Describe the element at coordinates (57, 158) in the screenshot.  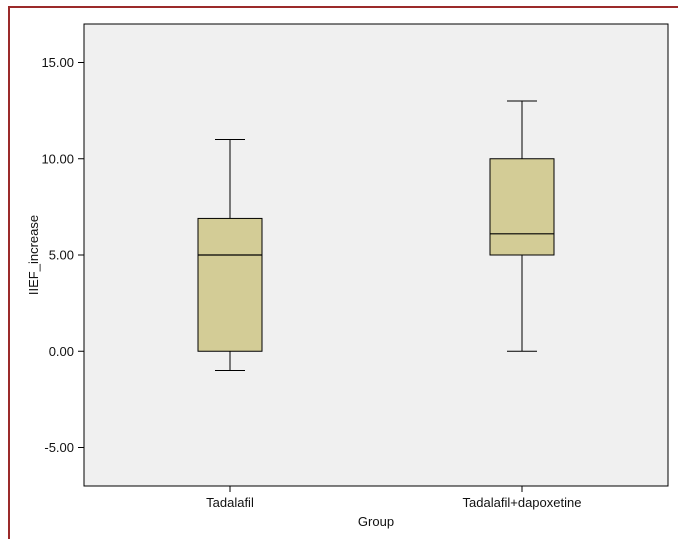
I see `y-tick-label: 10.00` at that location.